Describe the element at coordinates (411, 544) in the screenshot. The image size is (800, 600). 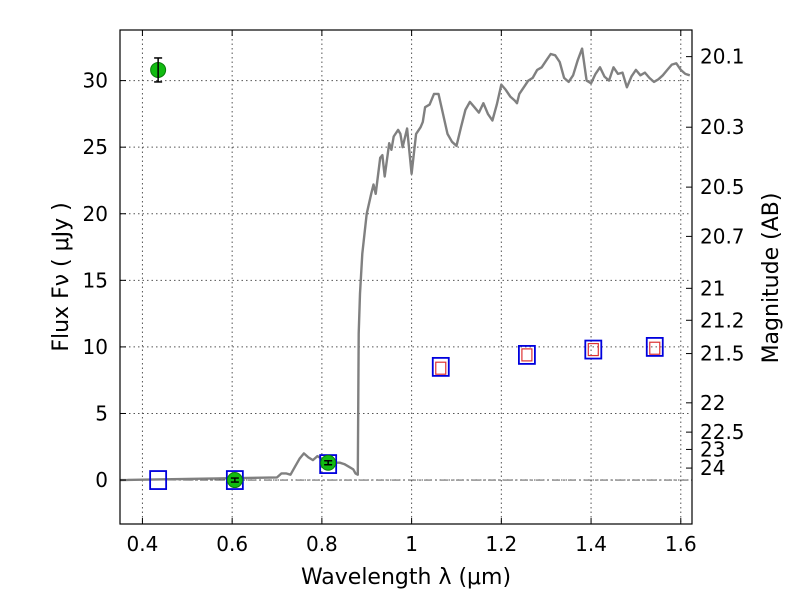
I see `x-tick-label: 1` at that location.